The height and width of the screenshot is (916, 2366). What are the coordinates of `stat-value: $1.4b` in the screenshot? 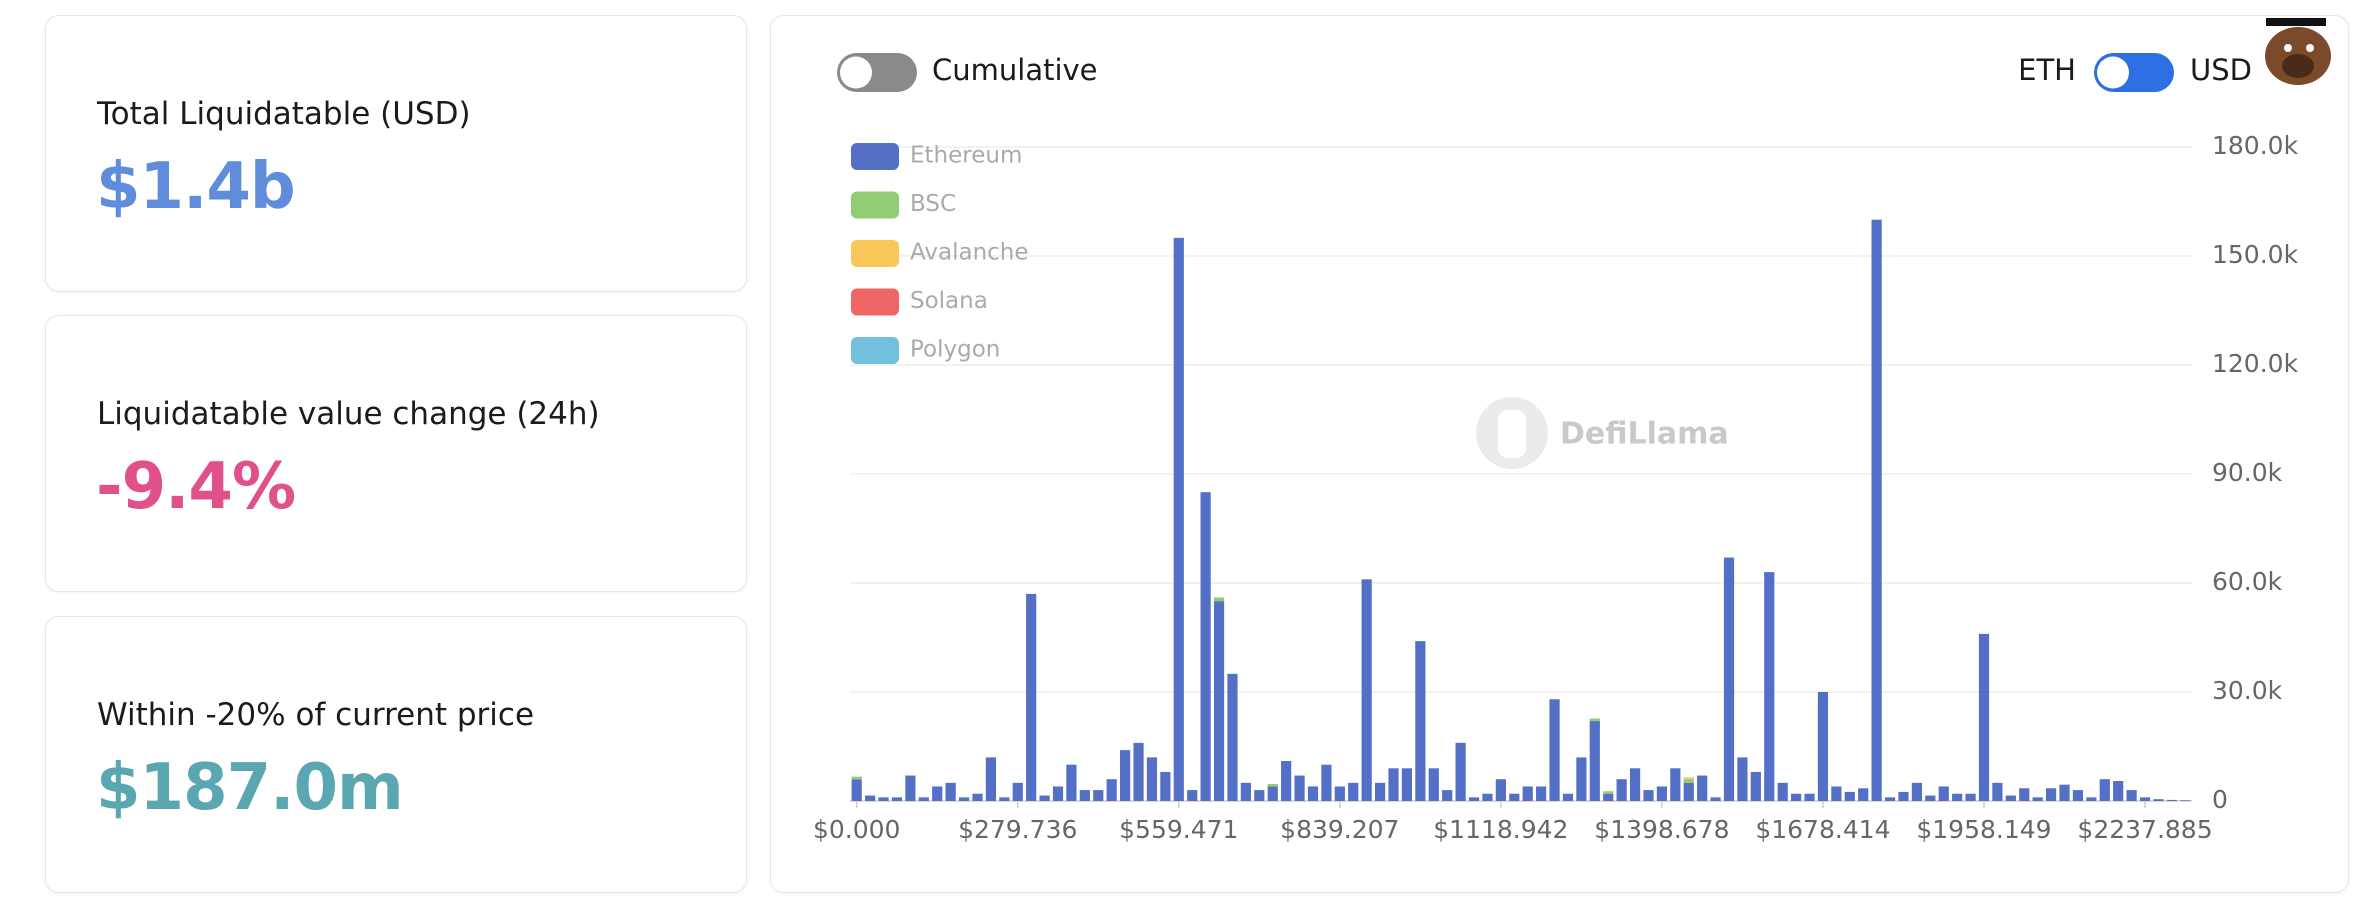 It's located at (196, 187).